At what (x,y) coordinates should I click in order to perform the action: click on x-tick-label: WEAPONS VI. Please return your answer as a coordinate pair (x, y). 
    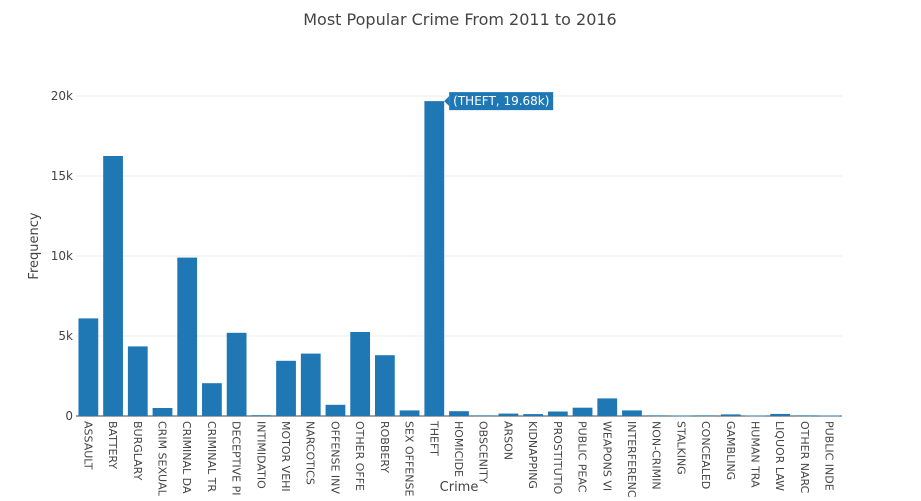
    Looking at the image, I should click on (606, 456).